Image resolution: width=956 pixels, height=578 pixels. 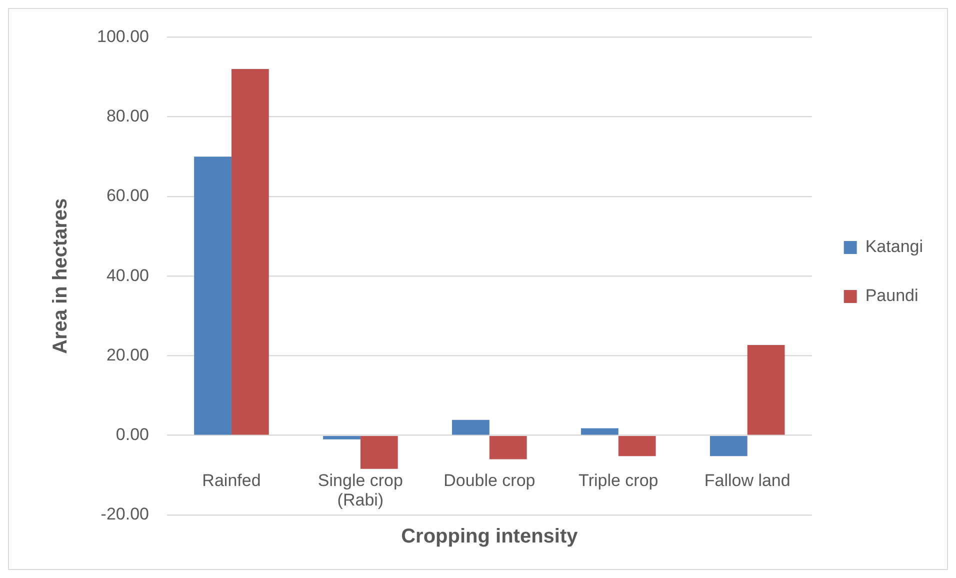 I want to click on legend-label: Katangi, so click(x=894, y=246).